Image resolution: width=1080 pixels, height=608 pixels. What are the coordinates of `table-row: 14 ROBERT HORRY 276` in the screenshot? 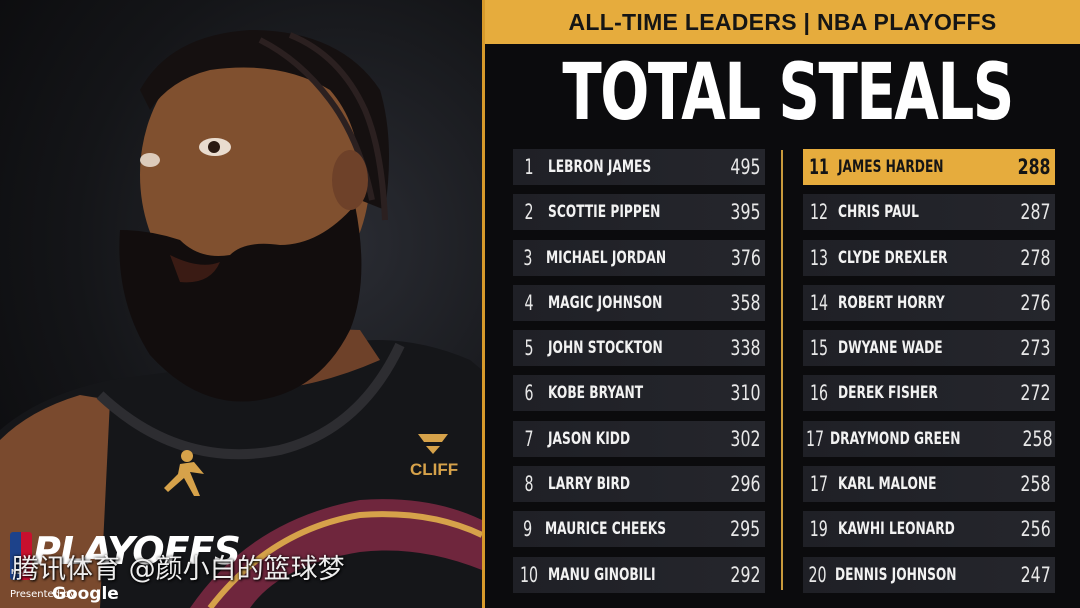 It's located at (929, 302).